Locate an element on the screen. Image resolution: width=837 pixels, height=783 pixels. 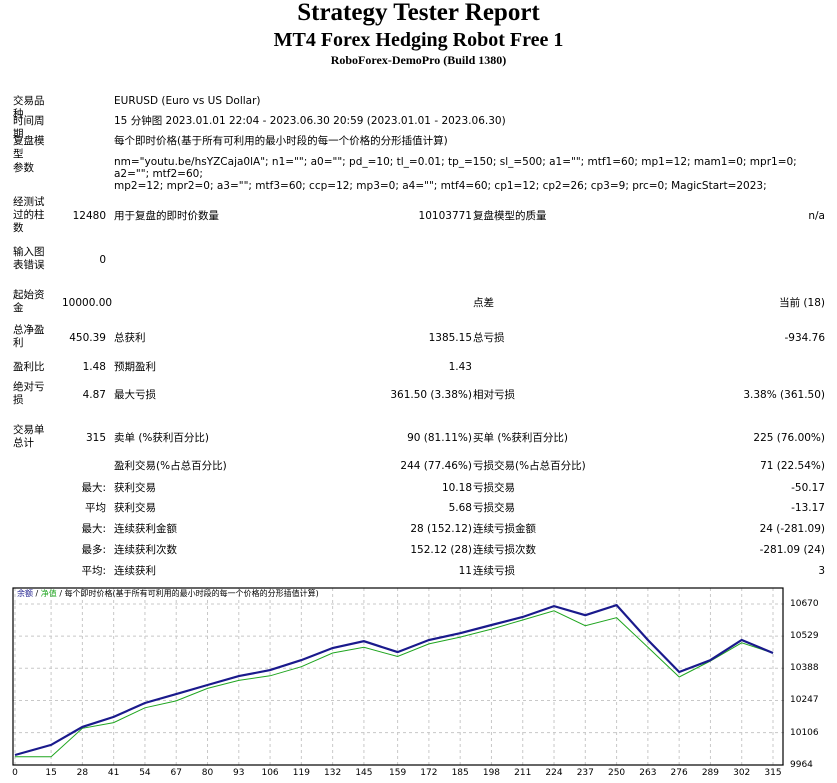
deposit-row: 起始资金 10000.00 点差 当前 (18) is located at coordinates (418, 303).